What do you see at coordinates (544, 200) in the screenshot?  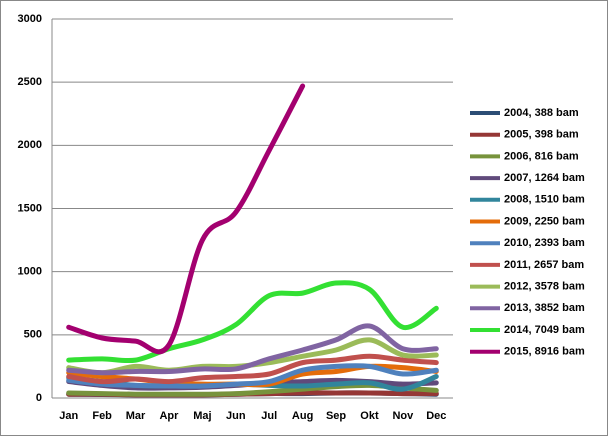 I see `legend-label: 2008, 1510 bam` at bounding box center [544, 200].